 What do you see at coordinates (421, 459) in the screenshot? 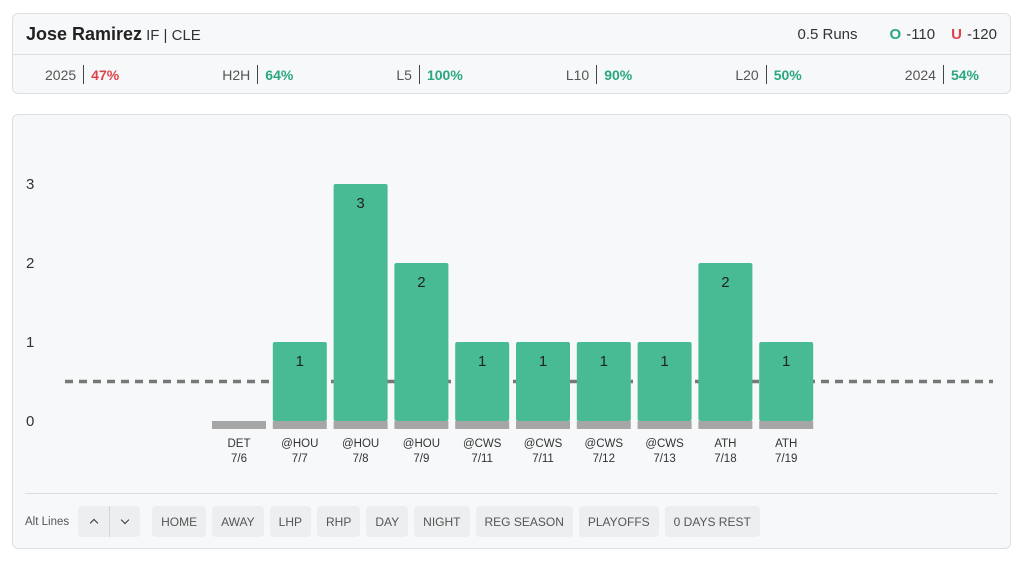
I see `x-tick-date: 7/9` at bounding box center [421, 459].